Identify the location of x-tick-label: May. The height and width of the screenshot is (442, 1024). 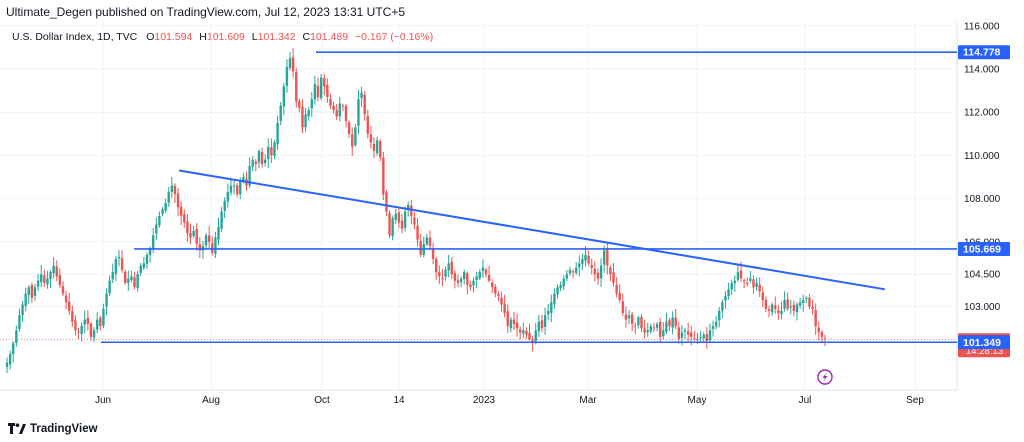
(697, 400).